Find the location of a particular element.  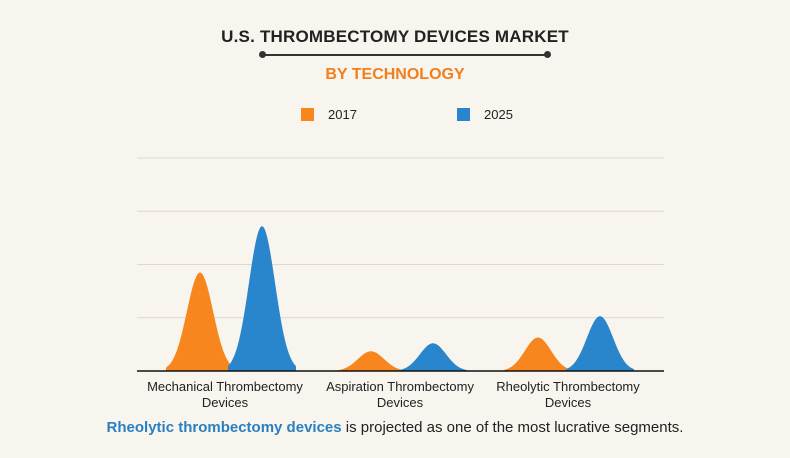

legend-label-2017: 2017 is located at coordinates (342, 114).